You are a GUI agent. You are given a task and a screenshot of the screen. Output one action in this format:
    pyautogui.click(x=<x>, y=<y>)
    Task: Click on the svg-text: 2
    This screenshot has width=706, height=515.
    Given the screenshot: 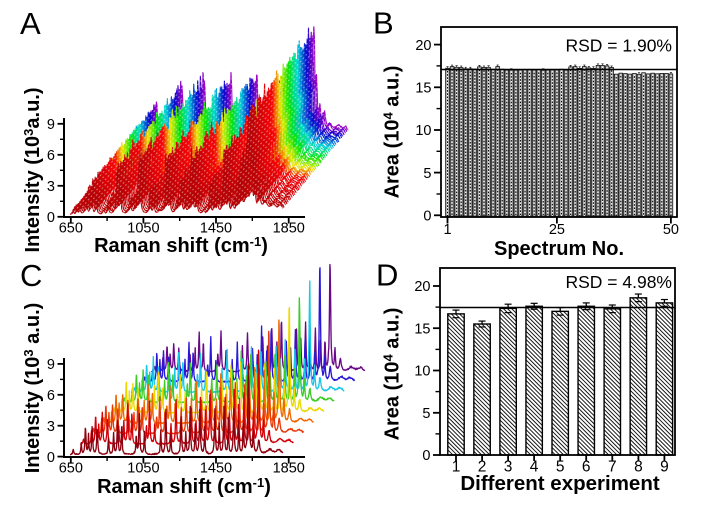 What is the action you would take?
    pyautogui.click(x=482, y=467)
    